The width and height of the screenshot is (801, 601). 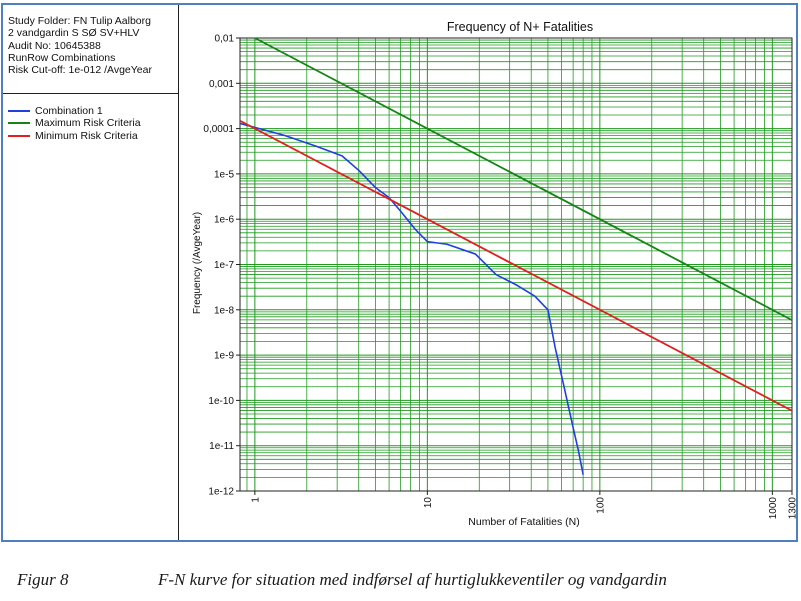 What do you see at coordinates (19, 111) in the screenshot?
I see `legend-swatch-combination` at bounding box center [19, 111].